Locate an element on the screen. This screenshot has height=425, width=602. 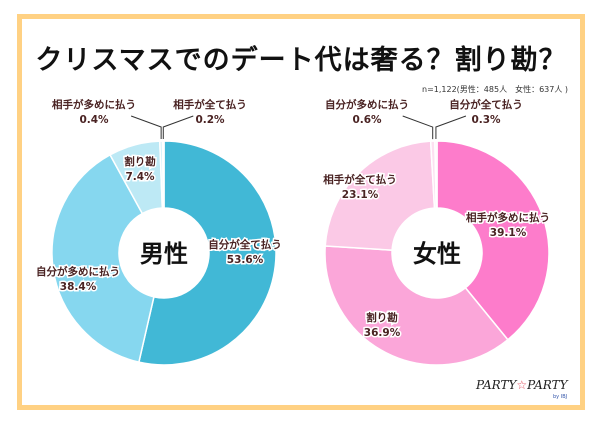
slice-value-label: 39.1% is located at coordinates (508, 233).